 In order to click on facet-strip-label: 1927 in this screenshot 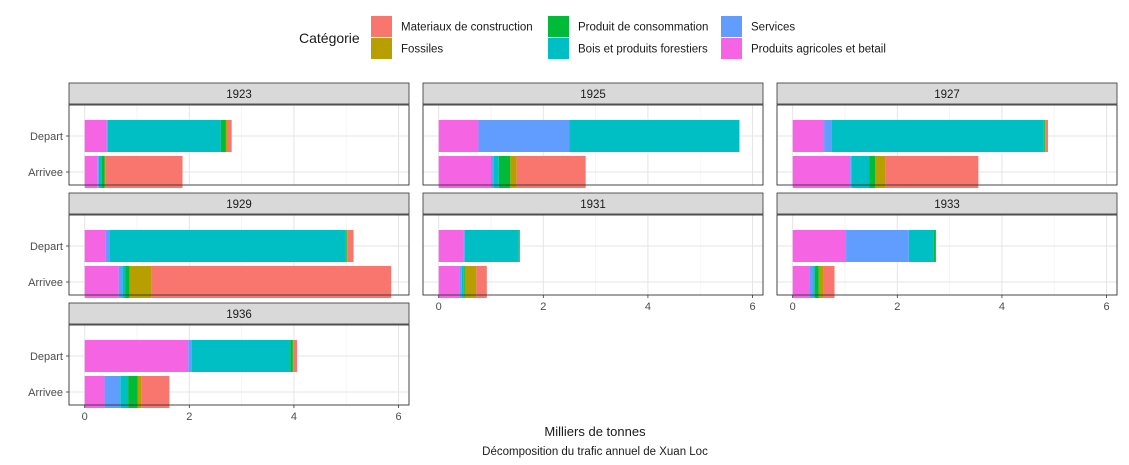, I will do `click(947, 95)`.